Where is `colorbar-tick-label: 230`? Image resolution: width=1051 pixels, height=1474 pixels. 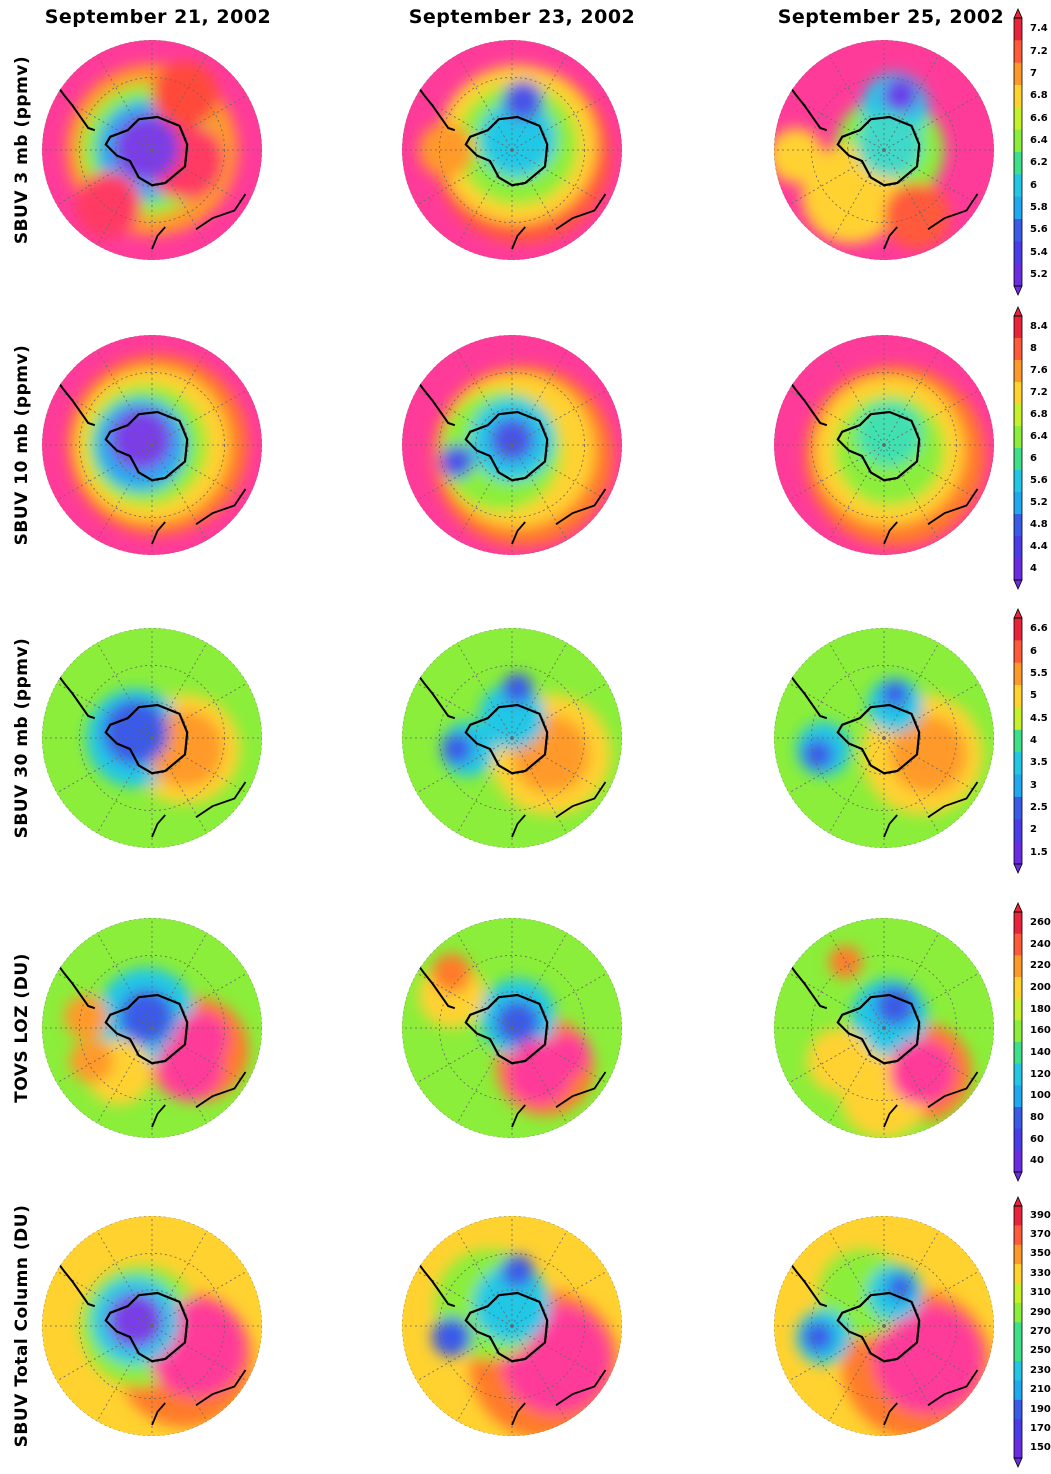
colorbar-tick-label: 230 is located at coordinates (1040, 1370).